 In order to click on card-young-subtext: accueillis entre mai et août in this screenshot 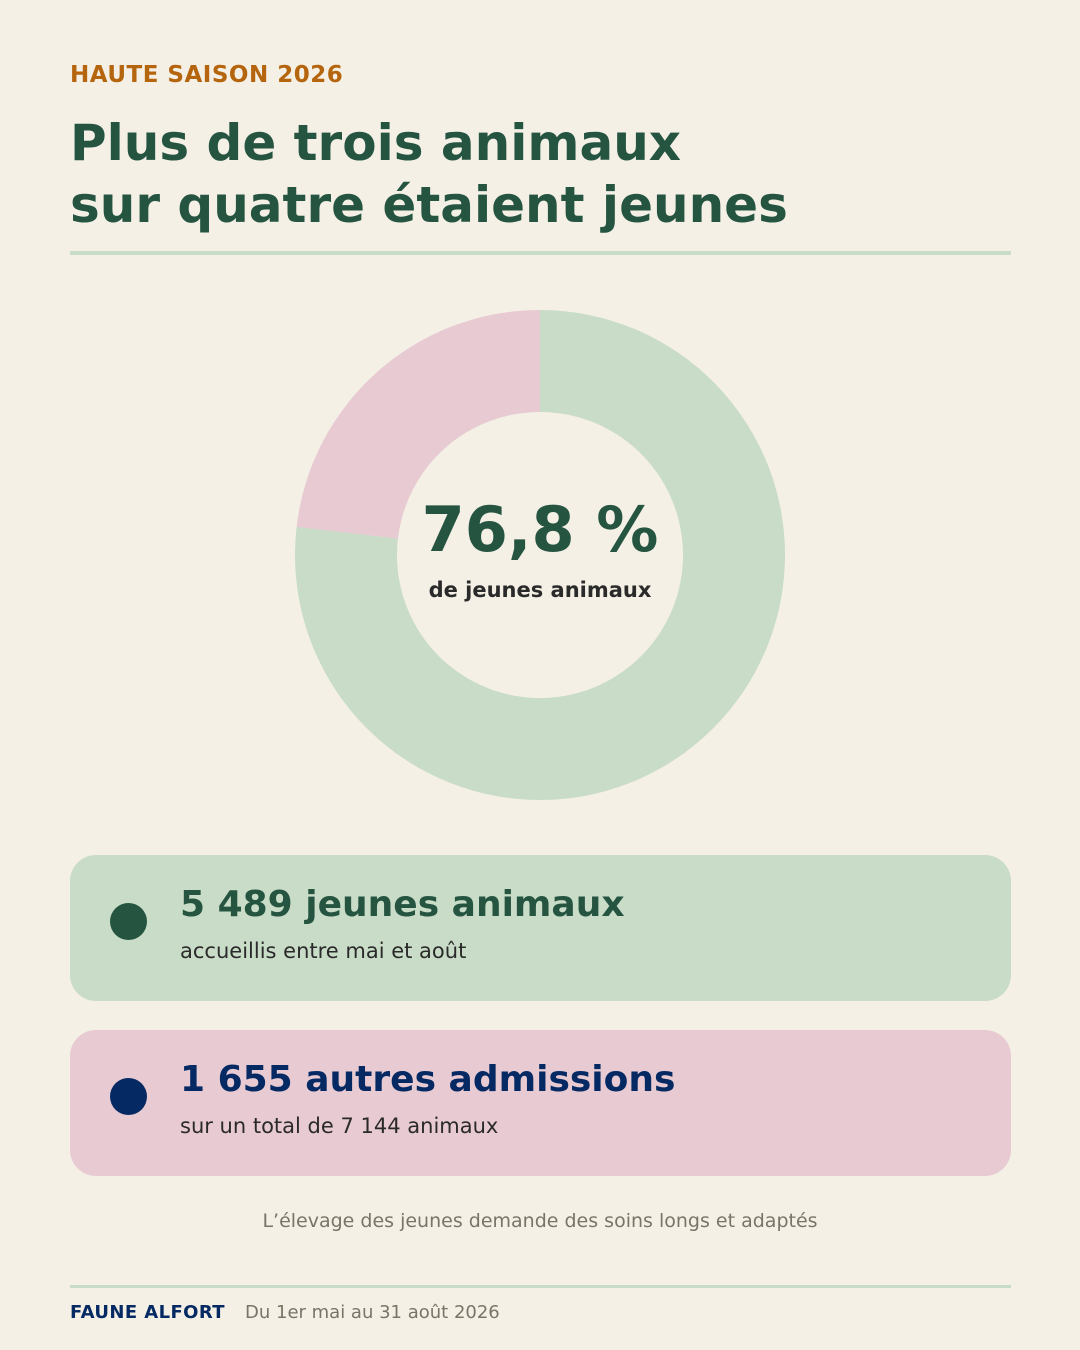, I will do `click(323, 951)`.